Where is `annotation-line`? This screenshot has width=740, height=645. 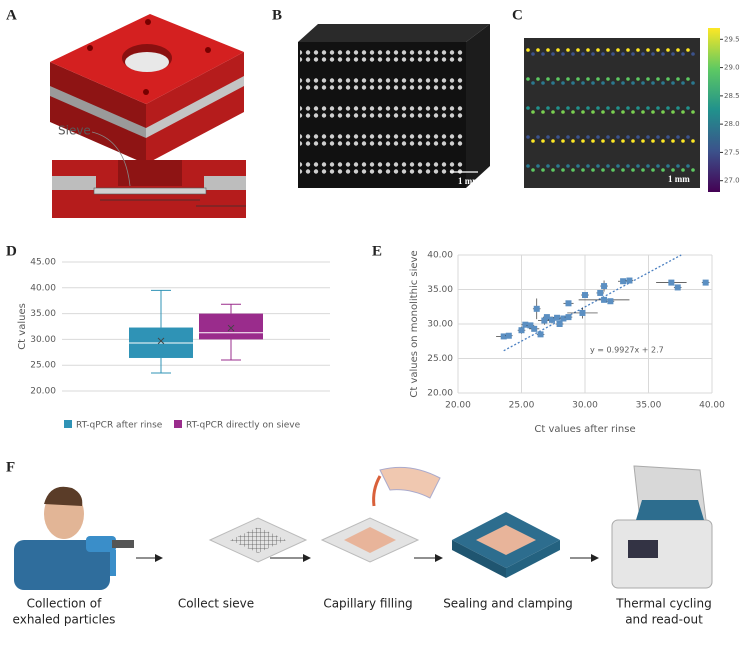 annotation-line is located at coordinates (111, 159).